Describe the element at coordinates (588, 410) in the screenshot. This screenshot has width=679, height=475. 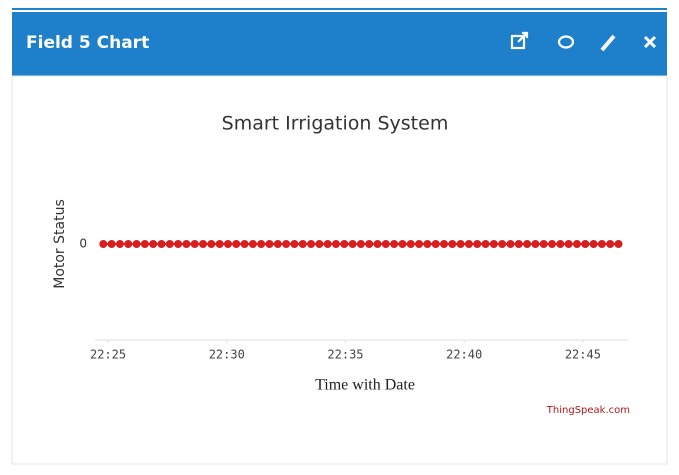
I see `credit: ThingSpeak.com` at that location.